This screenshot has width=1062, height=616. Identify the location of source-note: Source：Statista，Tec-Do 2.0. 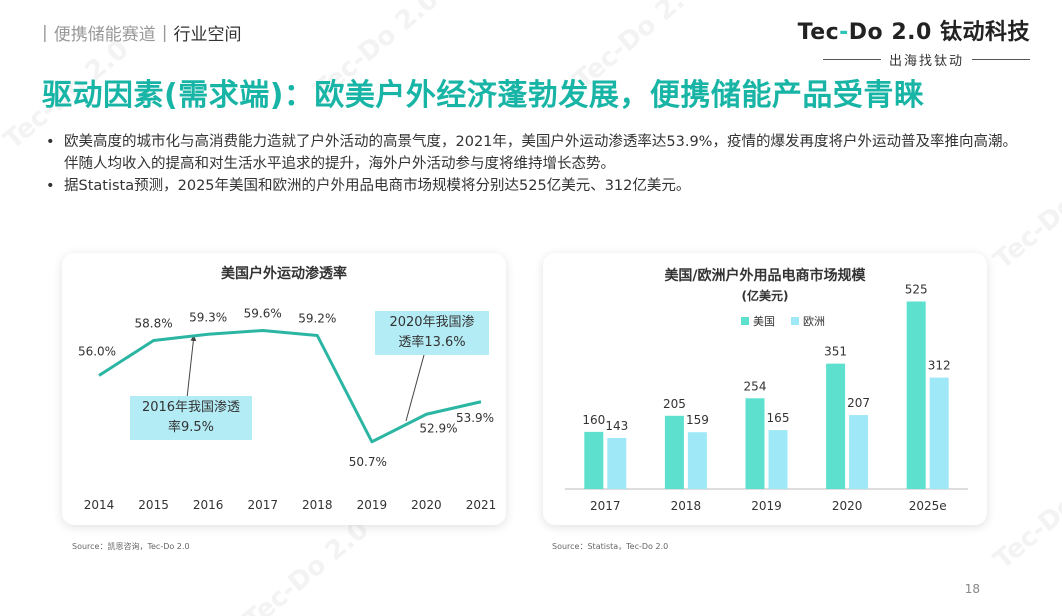
(610, 546).